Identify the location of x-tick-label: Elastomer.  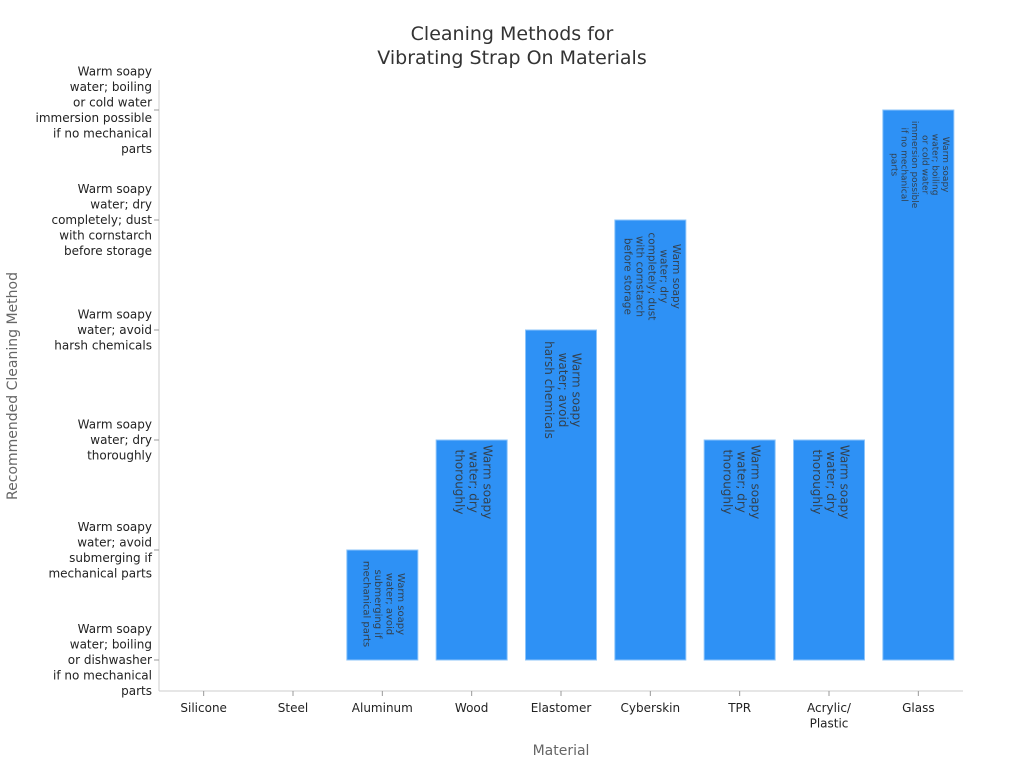
(561, 708).